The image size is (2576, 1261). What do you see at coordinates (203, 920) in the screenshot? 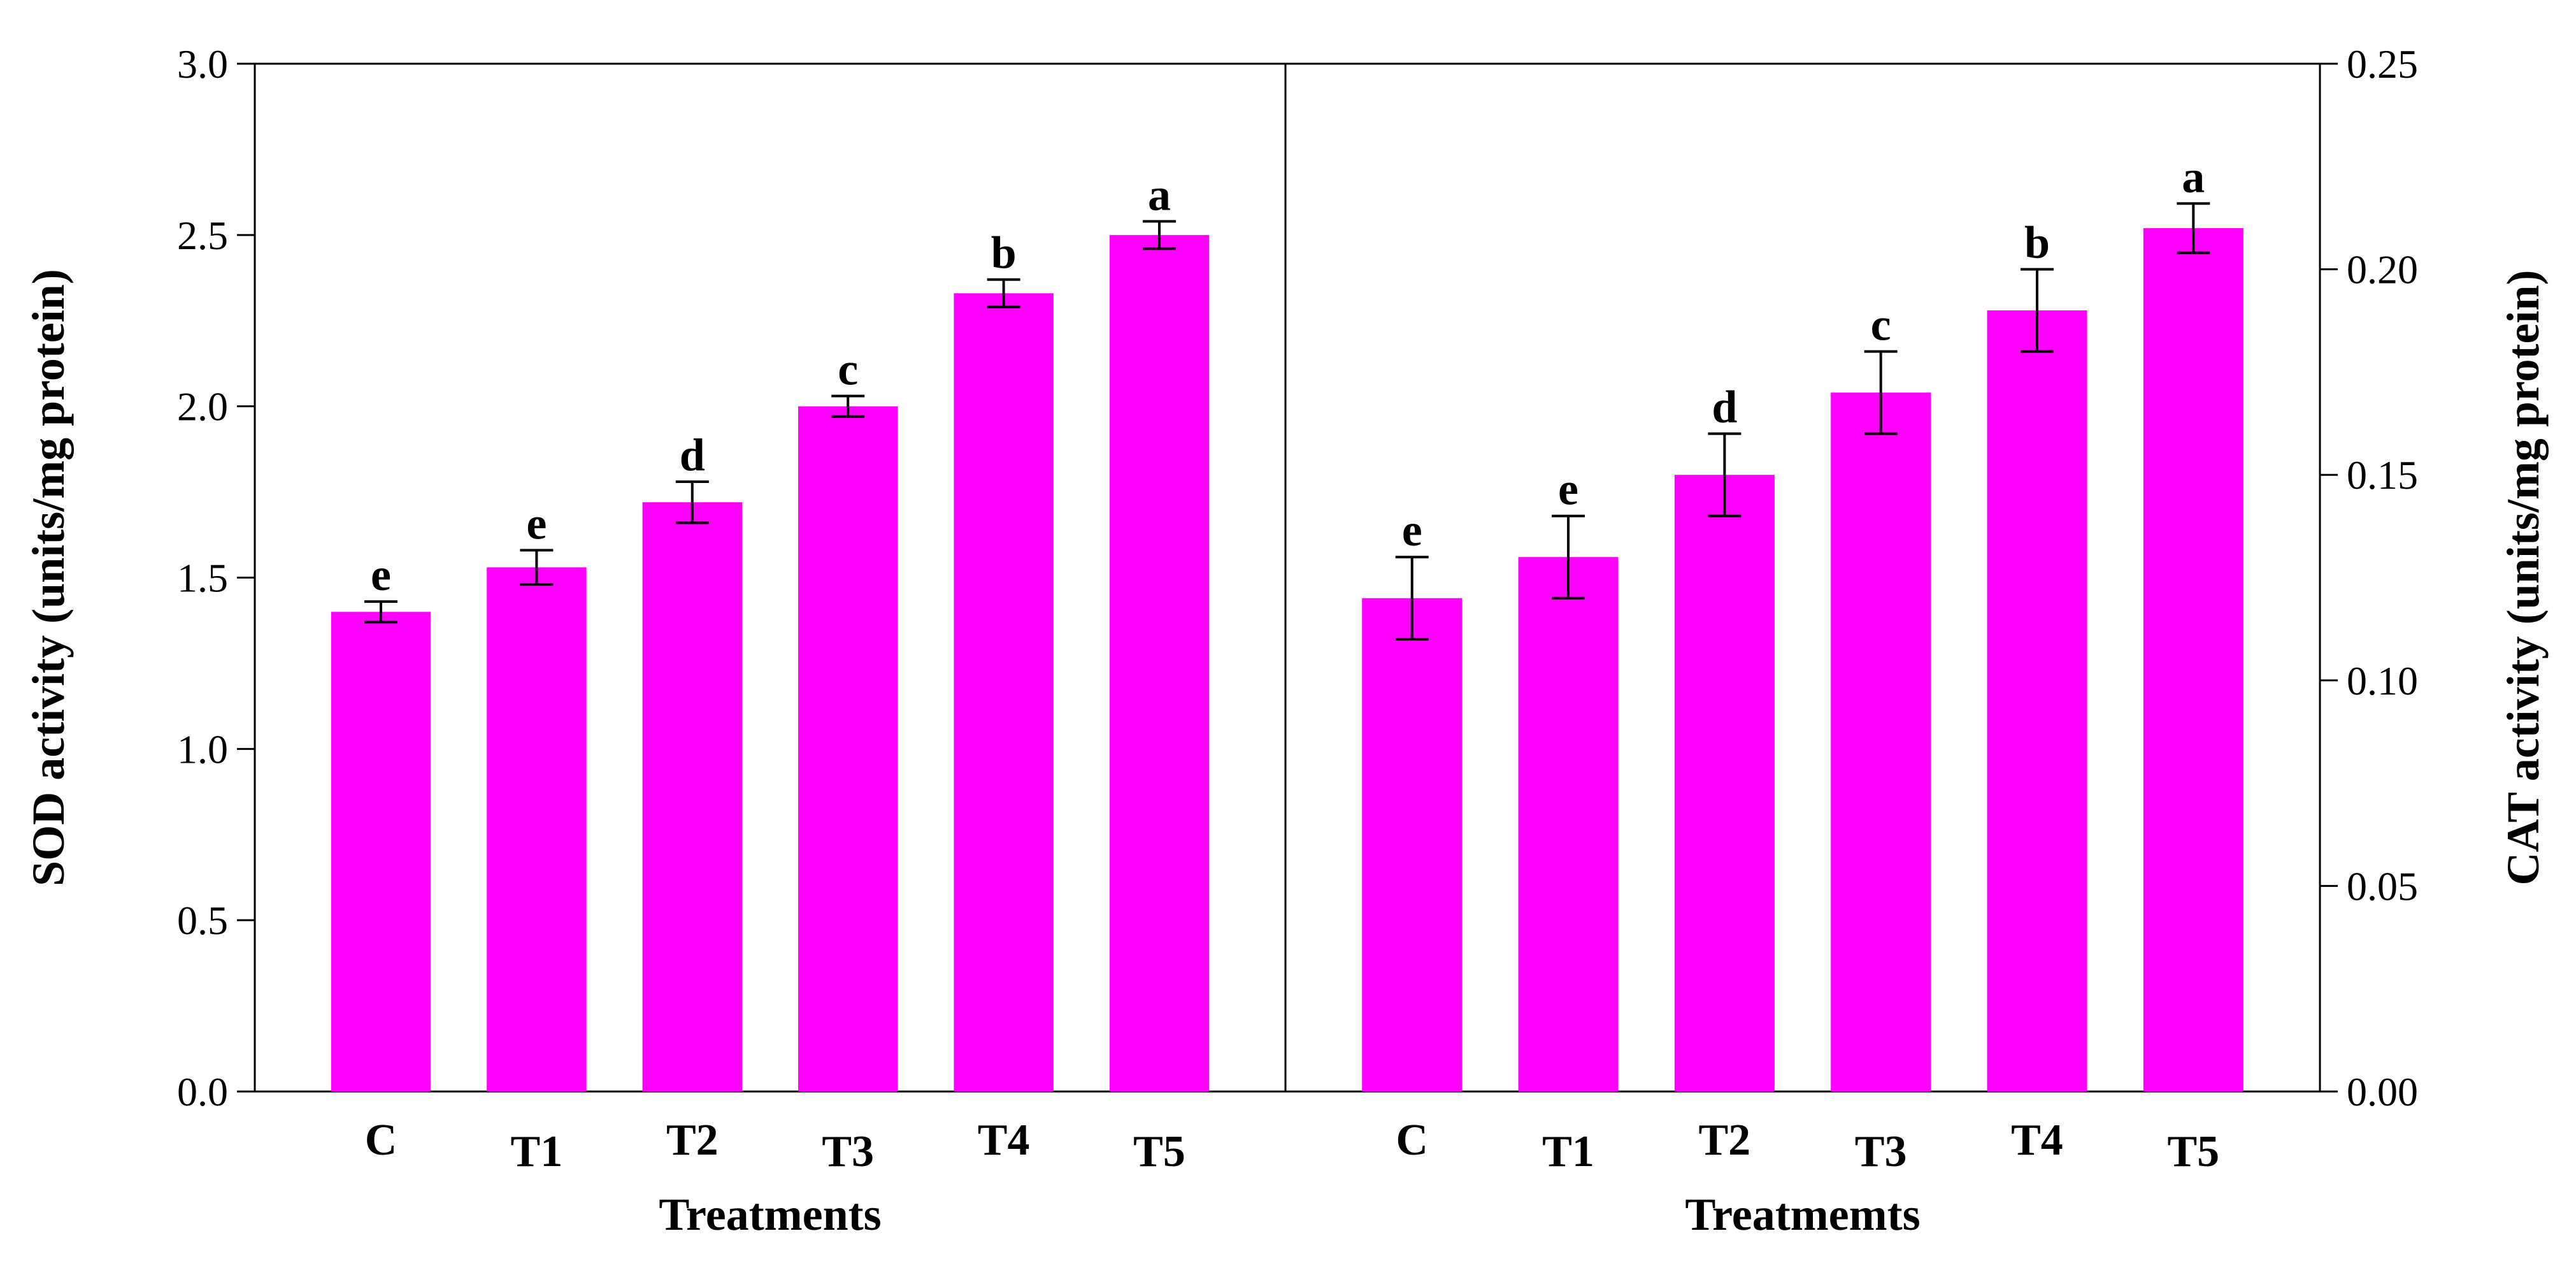
I see `y-tick-label: 0.5` at bounding box center [203, 920].